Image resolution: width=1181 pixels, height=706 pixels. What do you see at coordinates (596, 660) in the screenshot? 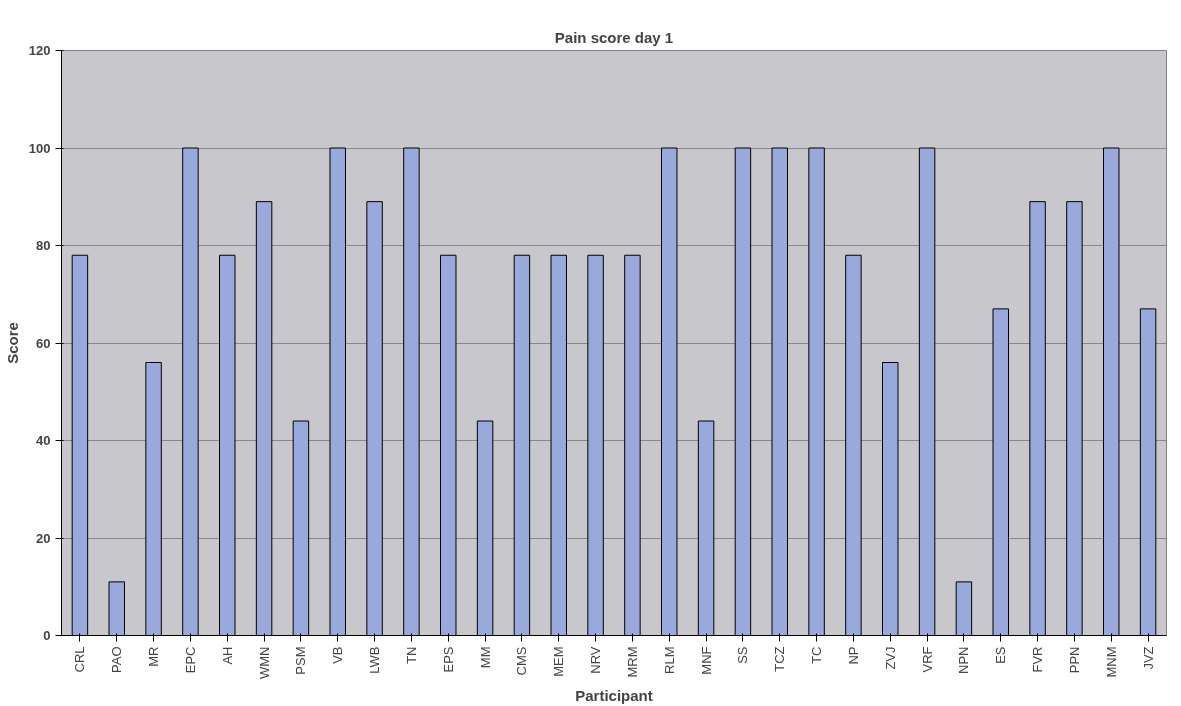
I see `x-tick-label: NRV` at bounding box center [596, 660].